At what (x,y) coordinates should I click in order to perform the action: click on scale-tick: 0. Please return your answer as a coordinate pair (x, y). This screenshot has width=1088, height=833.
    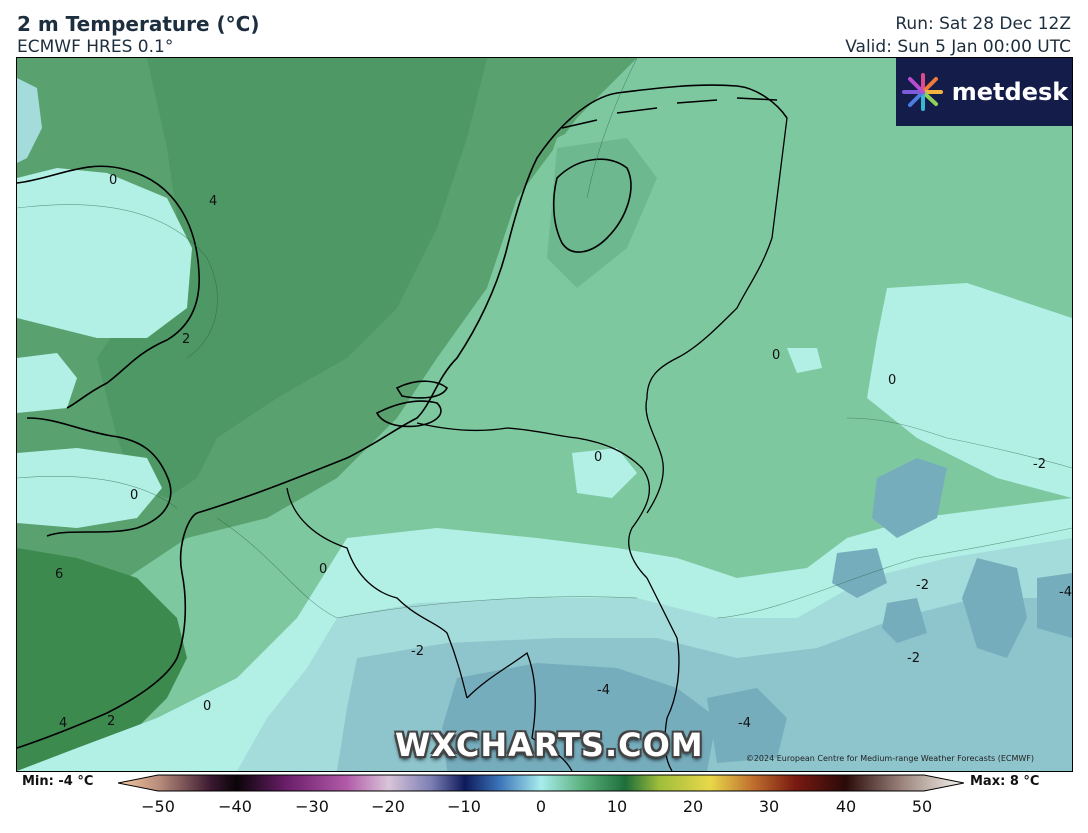
    Looking at the image, I should click on (541, 806).